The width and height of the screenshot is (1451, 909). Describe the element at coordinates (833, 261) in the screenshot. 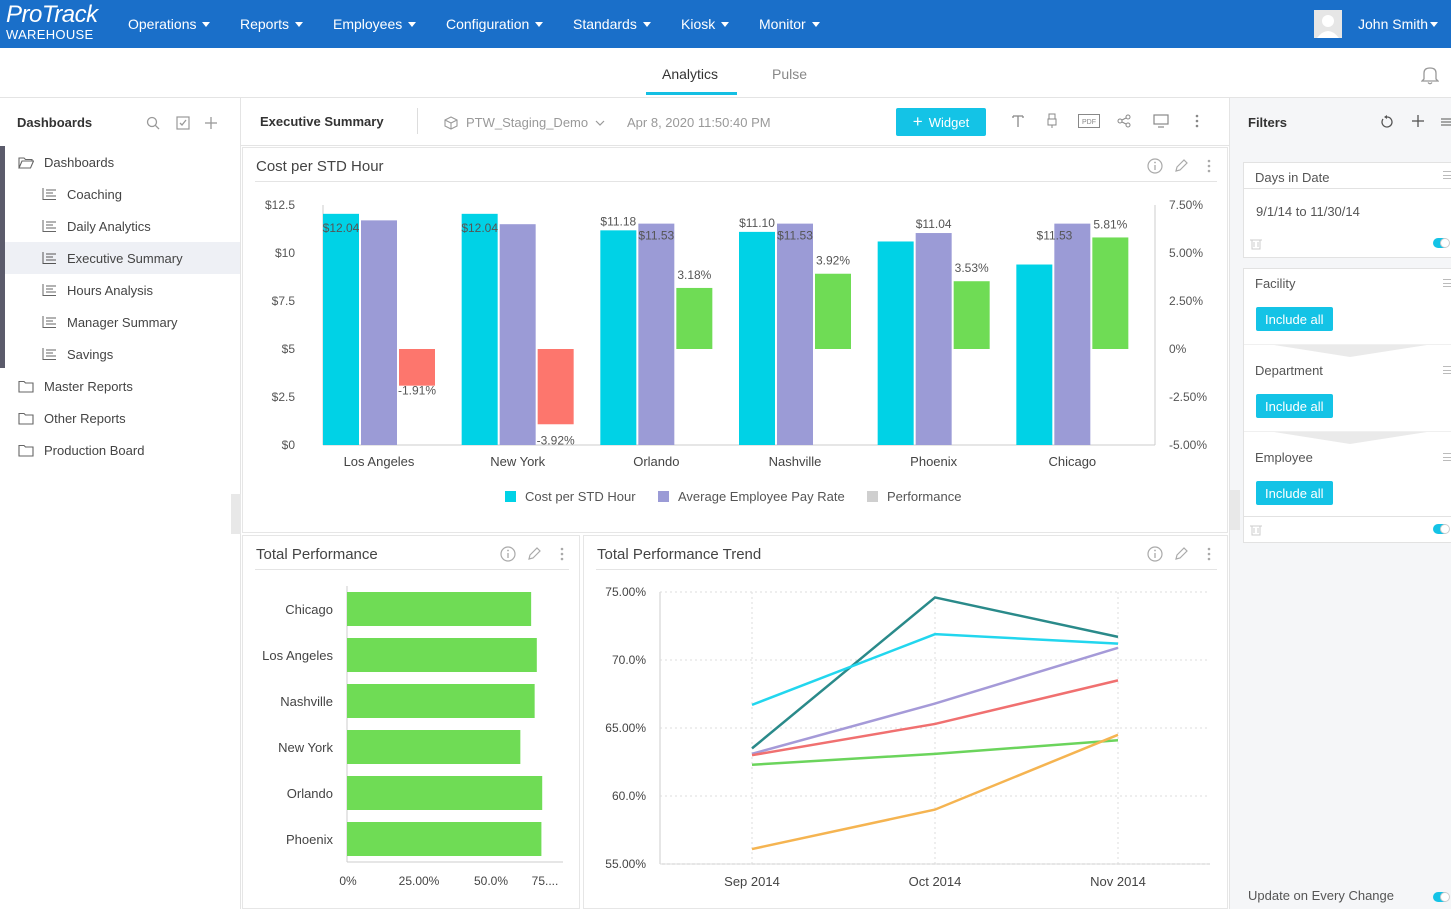

I see `data-label: 3.92%` at that location.